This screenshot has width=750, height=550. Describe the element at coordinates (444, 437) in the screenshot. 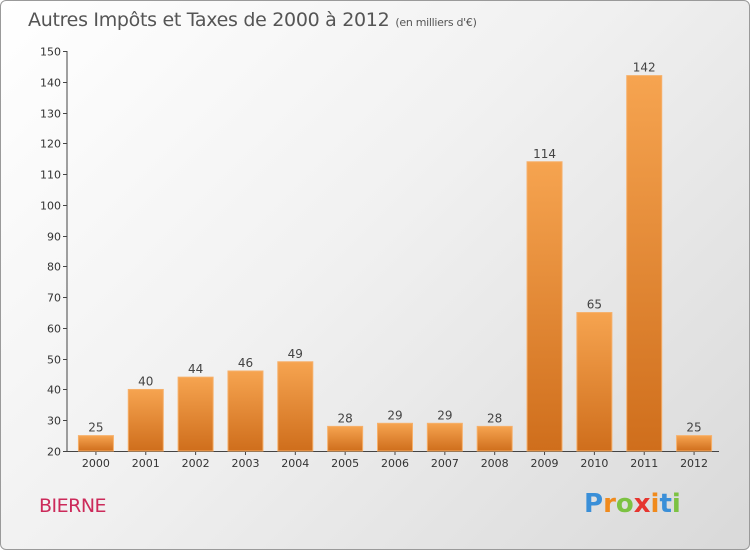

I see `bar-2007` at that location.